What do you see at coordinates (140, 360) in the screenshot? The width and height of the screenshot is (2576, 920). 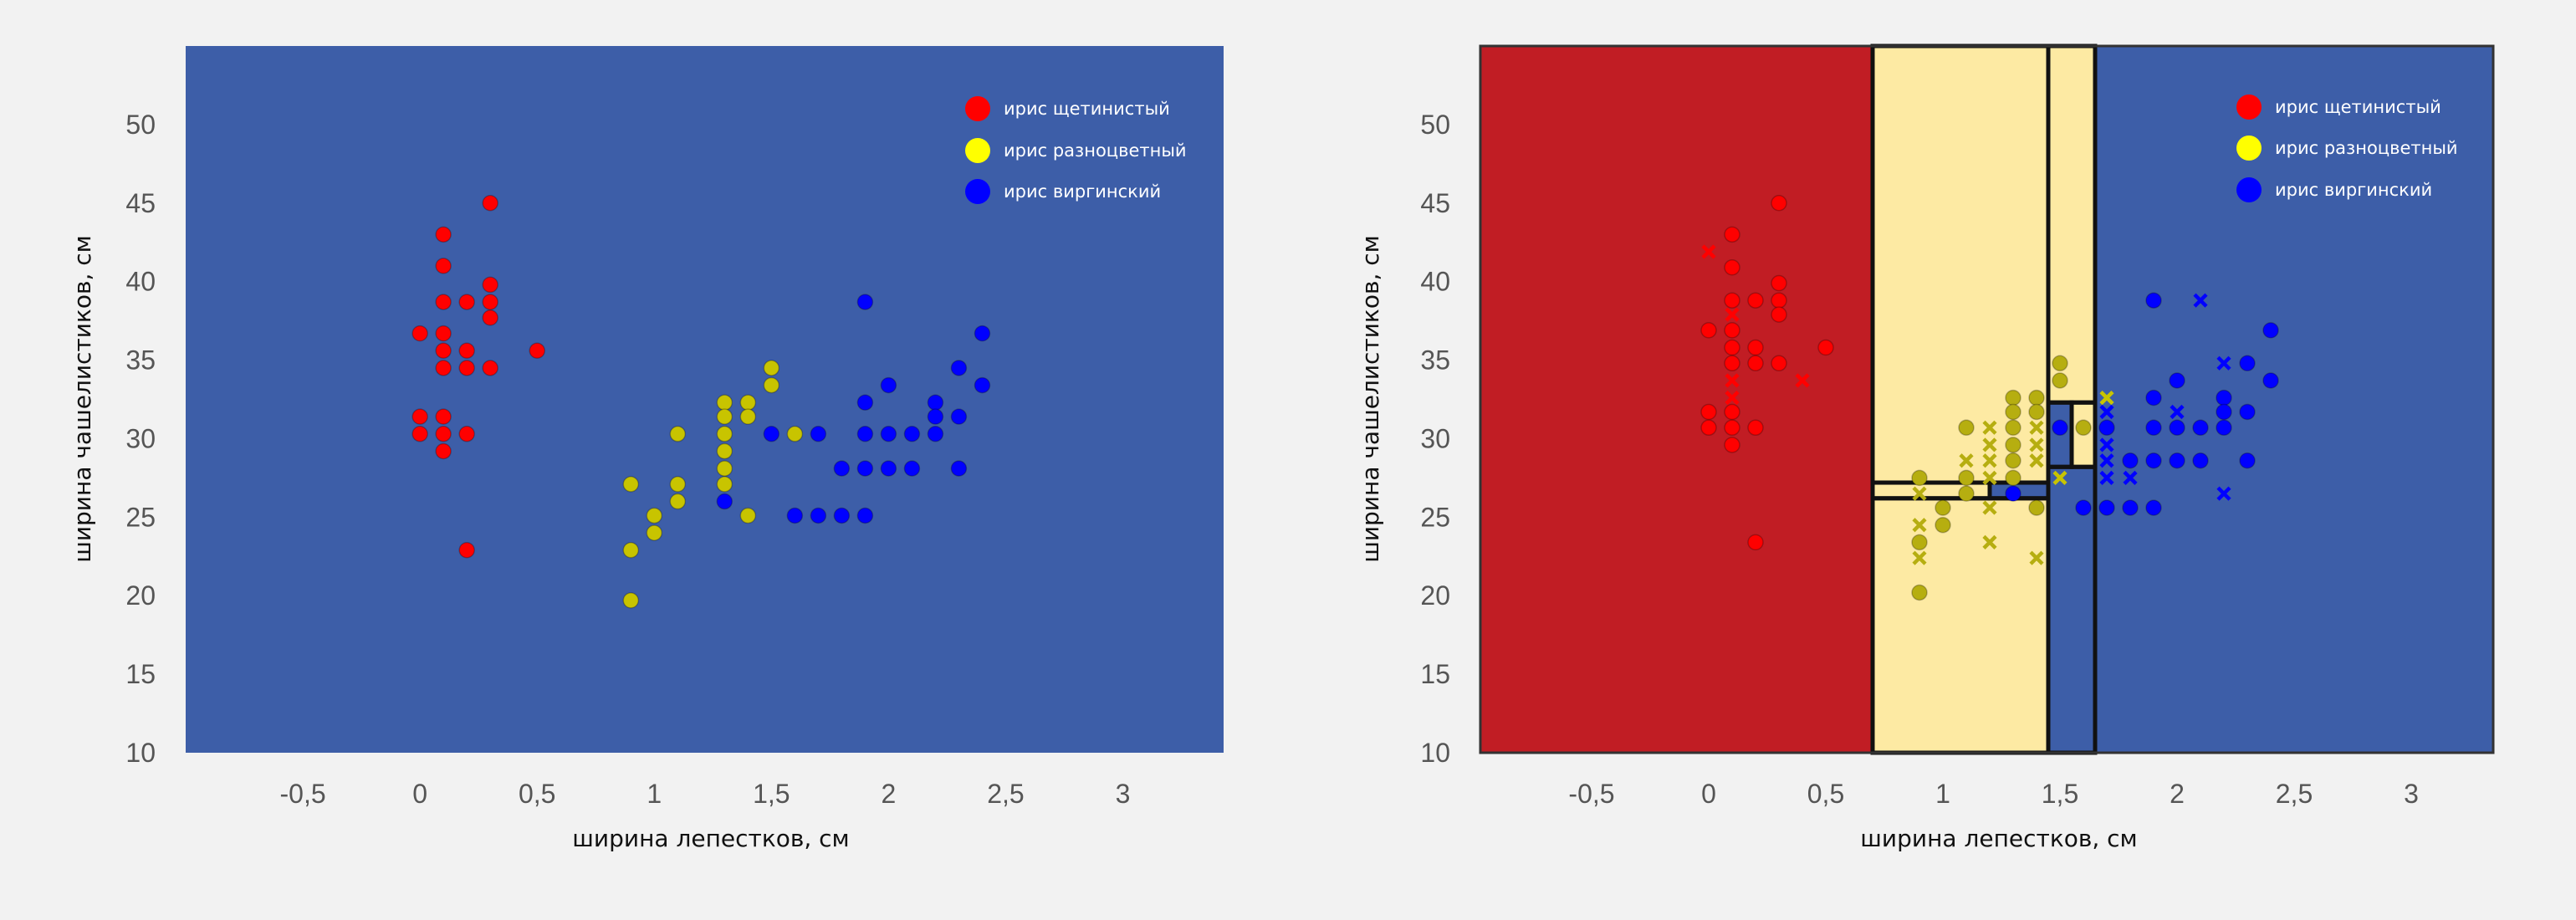 I see `y-tick-label: 35` at bounding box center [140, 360].